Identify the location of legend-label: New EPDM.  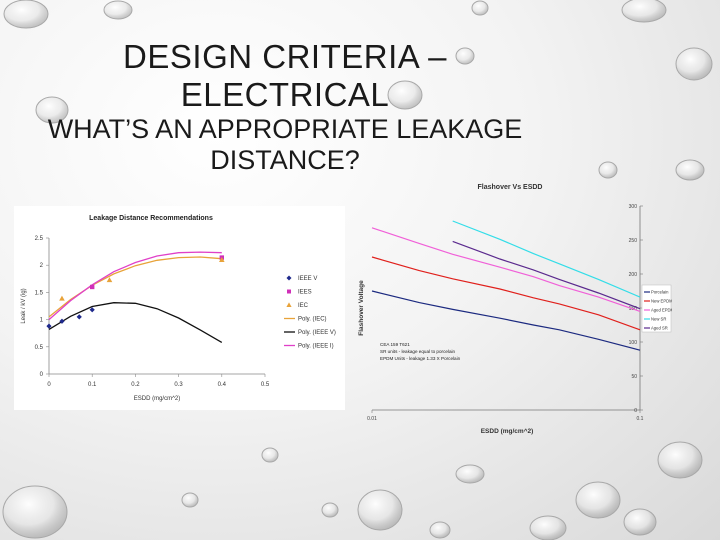
(661, 301).